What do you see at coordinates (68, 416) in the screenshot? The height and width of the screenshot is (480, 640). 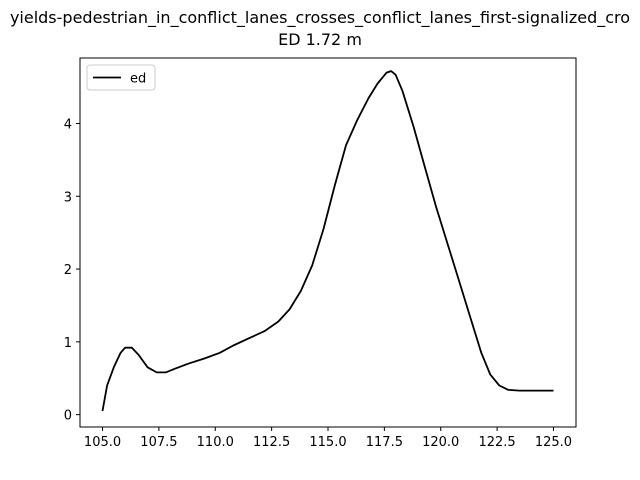 I see `y-tick-label: 0` at bounding box center [68, 416].